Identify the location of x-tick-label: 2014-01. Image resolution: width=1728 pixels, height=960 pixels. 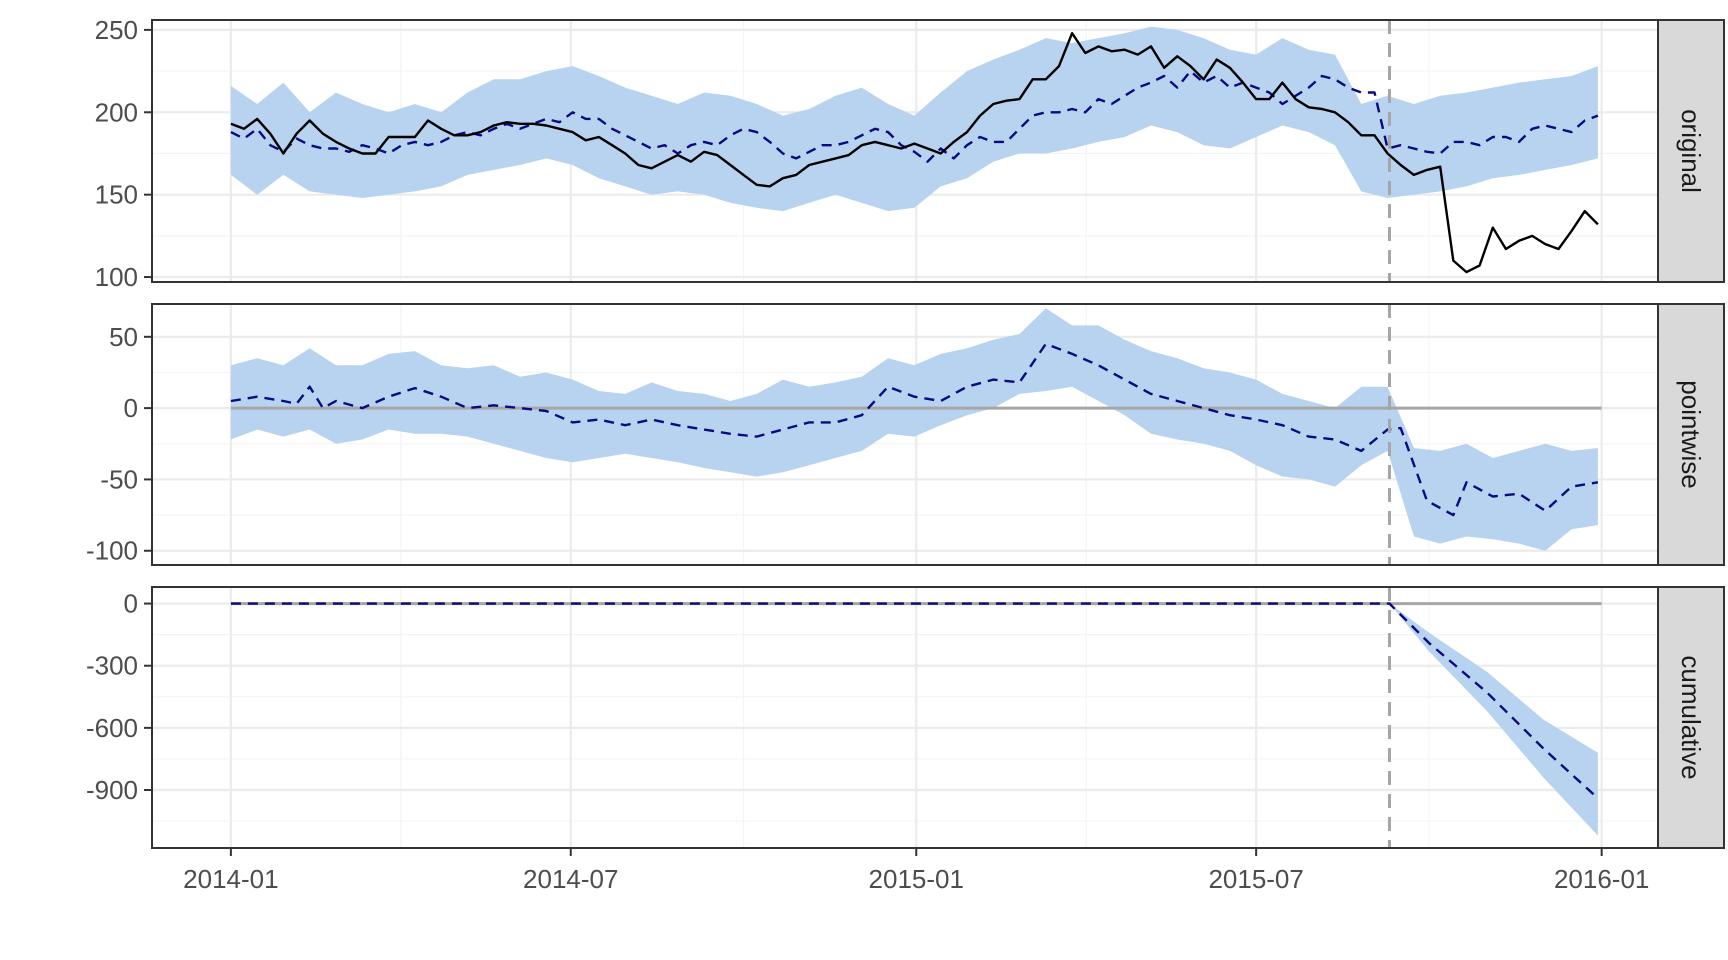
(230, 879).